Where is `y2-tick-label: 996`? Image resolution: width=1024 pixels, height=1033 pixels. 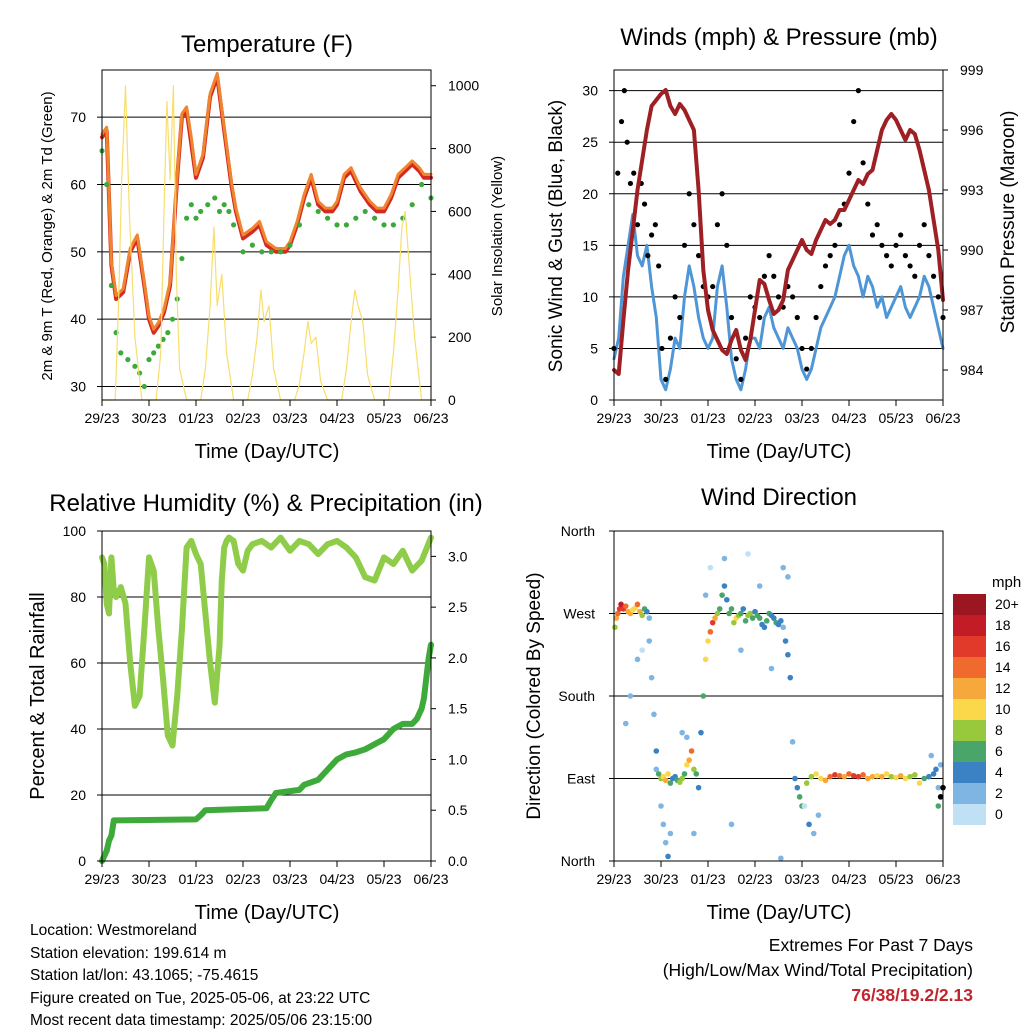
y2-tick-label: 996 is located at coordinates (972, 130).